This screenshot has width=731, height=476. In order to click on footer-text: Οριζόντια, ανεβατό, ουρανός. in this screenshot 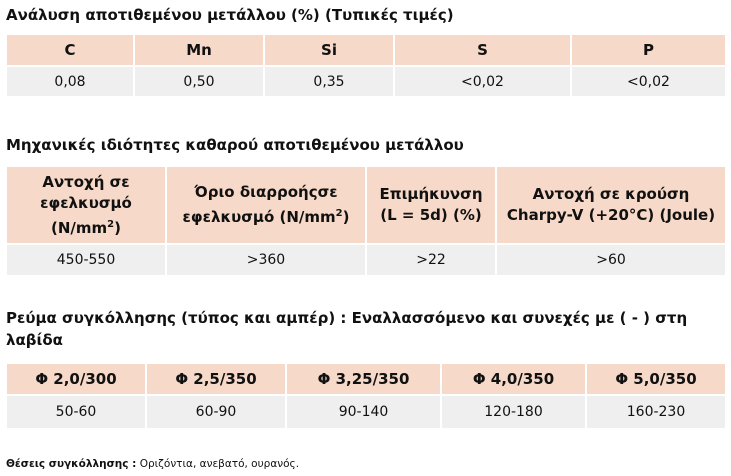, I will do `click(219, 464)`.